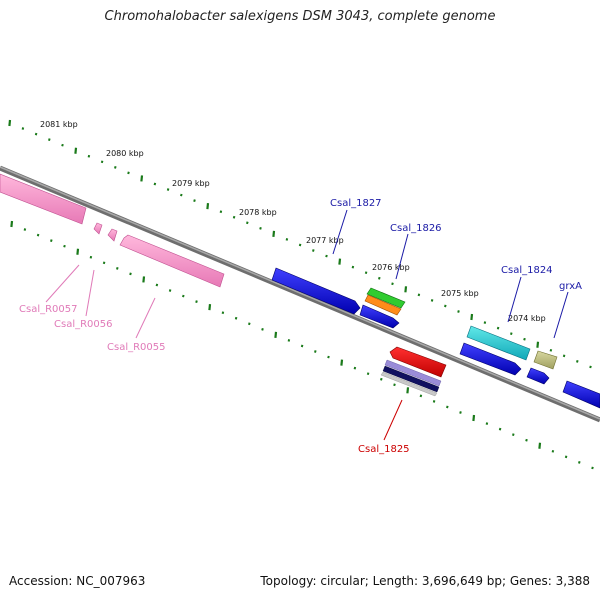 This screenshot has height=600, width=600. Describe the element at coordinates (391, 267) in the screenshot. I see `kbp-label: 2076 kbp` at that location.